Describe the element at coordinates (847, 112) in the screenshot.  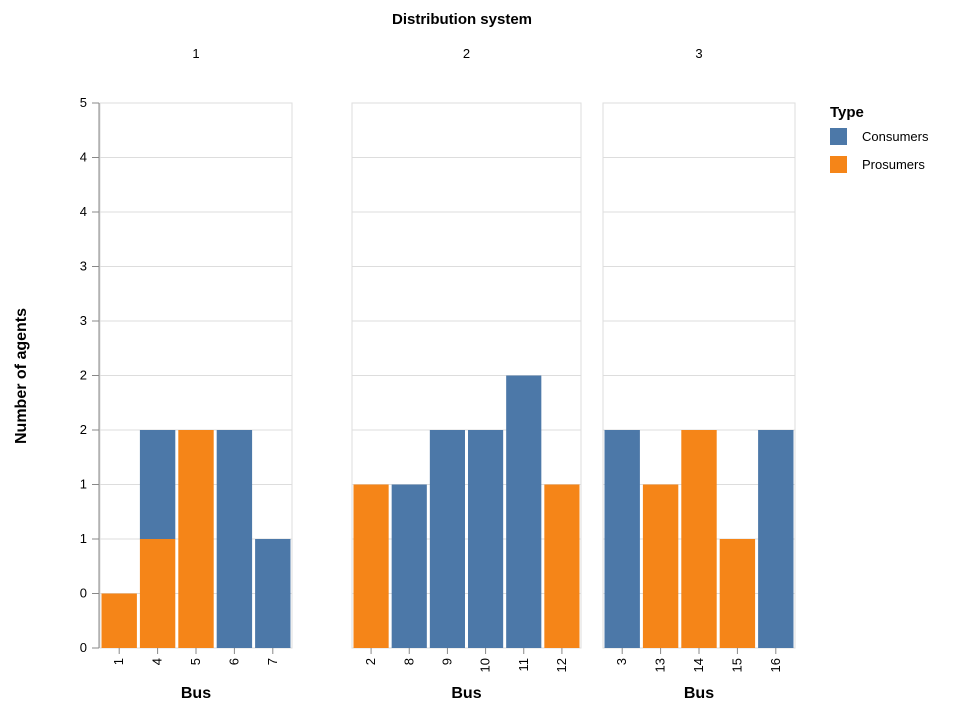
I see `legend-title: Type` at that location.